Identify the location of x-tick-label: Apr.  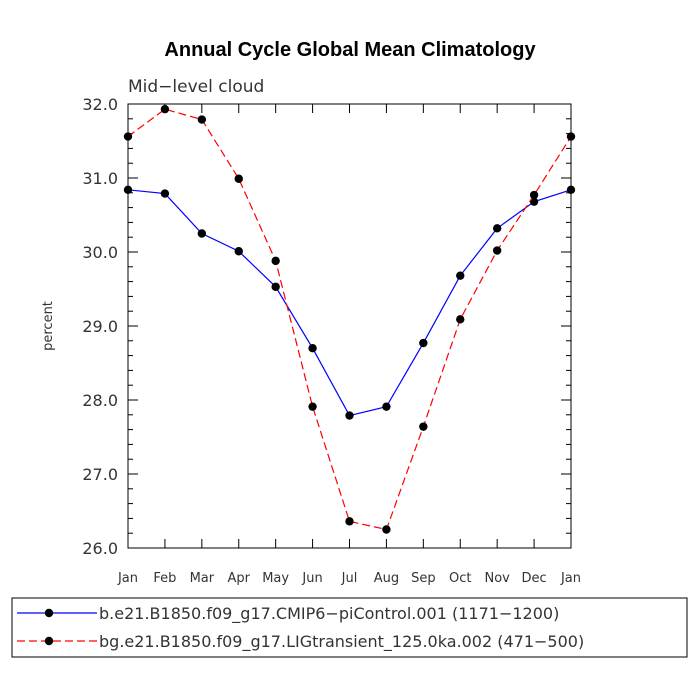
(239, 578).